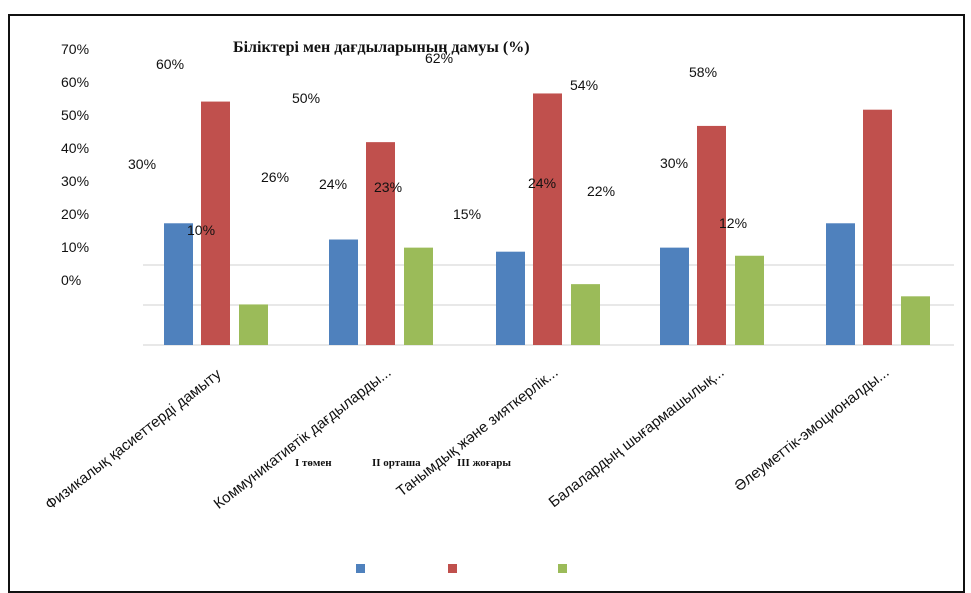  I want to click on category-label: Физикалық қасиеттерді дамыту, so click(133, 439).